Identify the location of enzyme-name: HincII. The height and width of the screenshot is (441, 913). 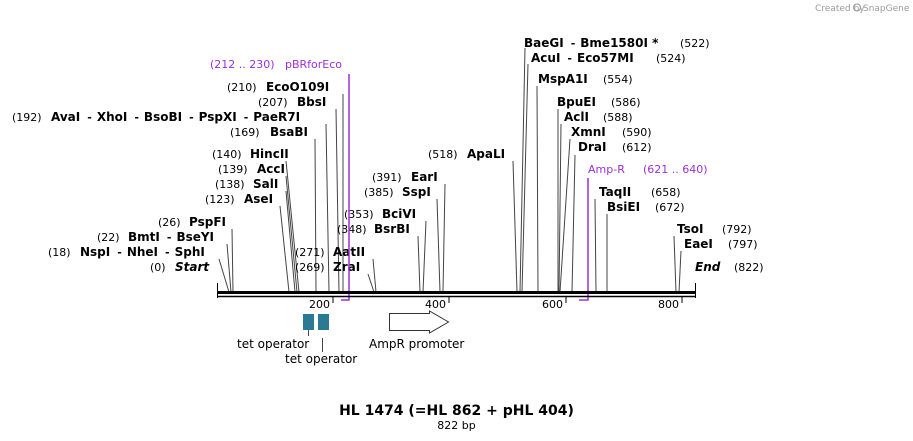
(269, 154).